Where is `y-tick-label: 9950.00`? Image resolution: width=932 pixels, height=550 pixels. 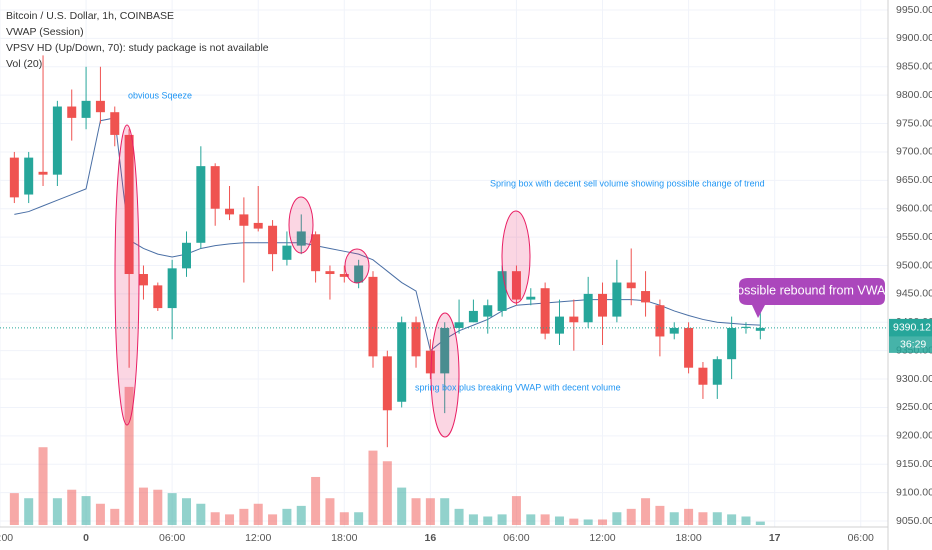 y-tick-label: 9950.00 is located at coordinates (914, 10).